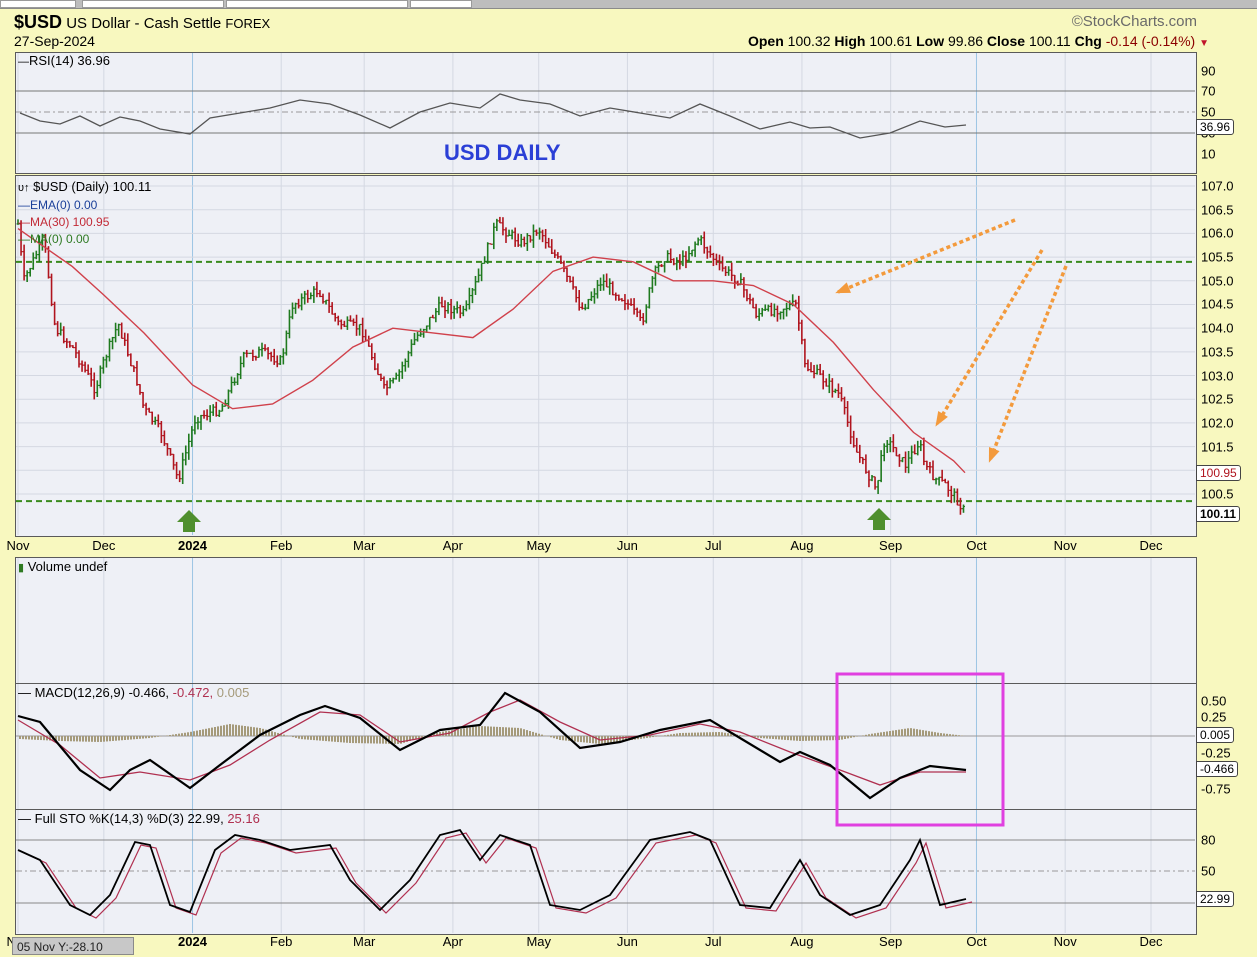 Image resolution: width=1257 pixels, height=957 pixels. Describe the element at coordinates (1217, 186) in the screenshot. I see `price-tick: 107.0` at that location.